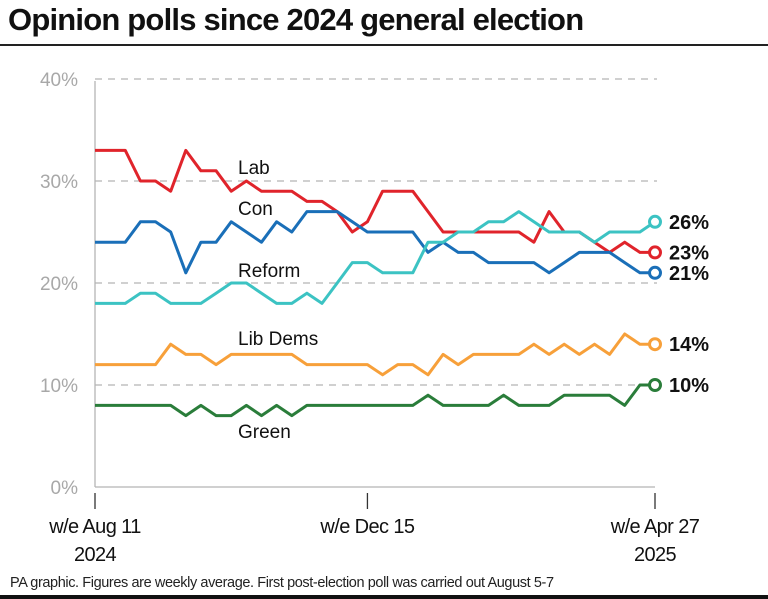 The height and width of the screenshot is (599, 768). Describe the element at coordinates (375, 354) in the screenshot. I see `series-line-lib-dems` at that location.